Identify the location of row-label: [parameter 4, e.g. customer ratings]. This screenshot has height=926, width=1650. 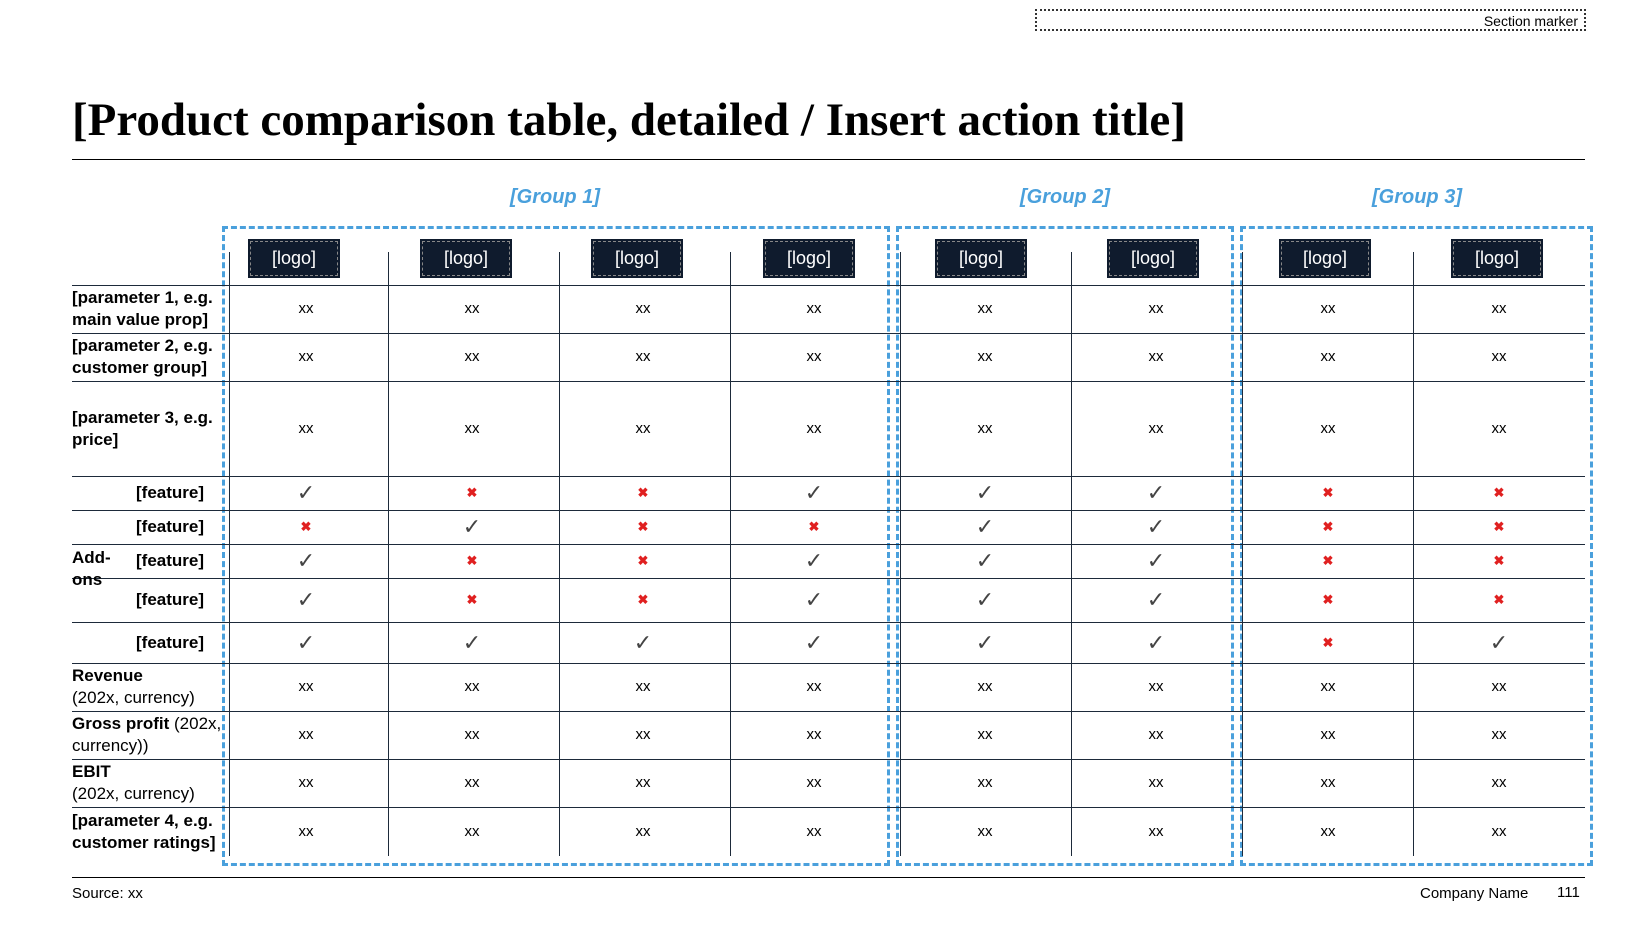
(151, 832).